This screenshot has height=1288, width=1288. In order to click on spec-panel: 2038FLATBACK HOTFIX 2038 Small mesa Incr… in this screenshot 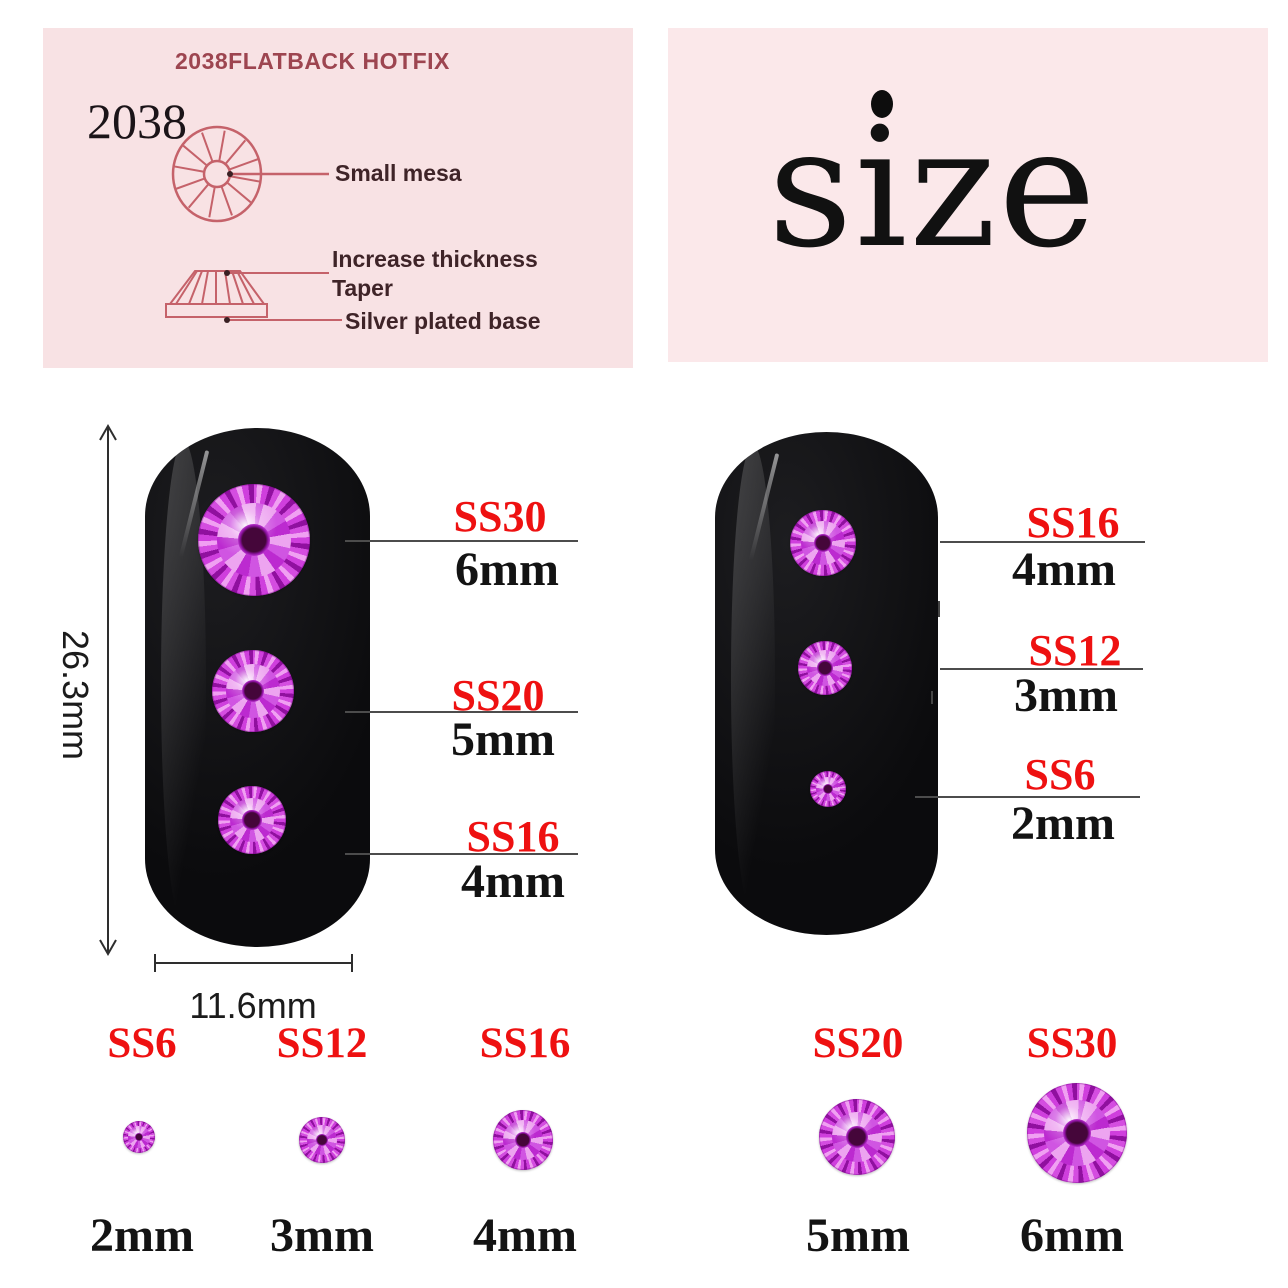, I will do `click(338, 198)`.